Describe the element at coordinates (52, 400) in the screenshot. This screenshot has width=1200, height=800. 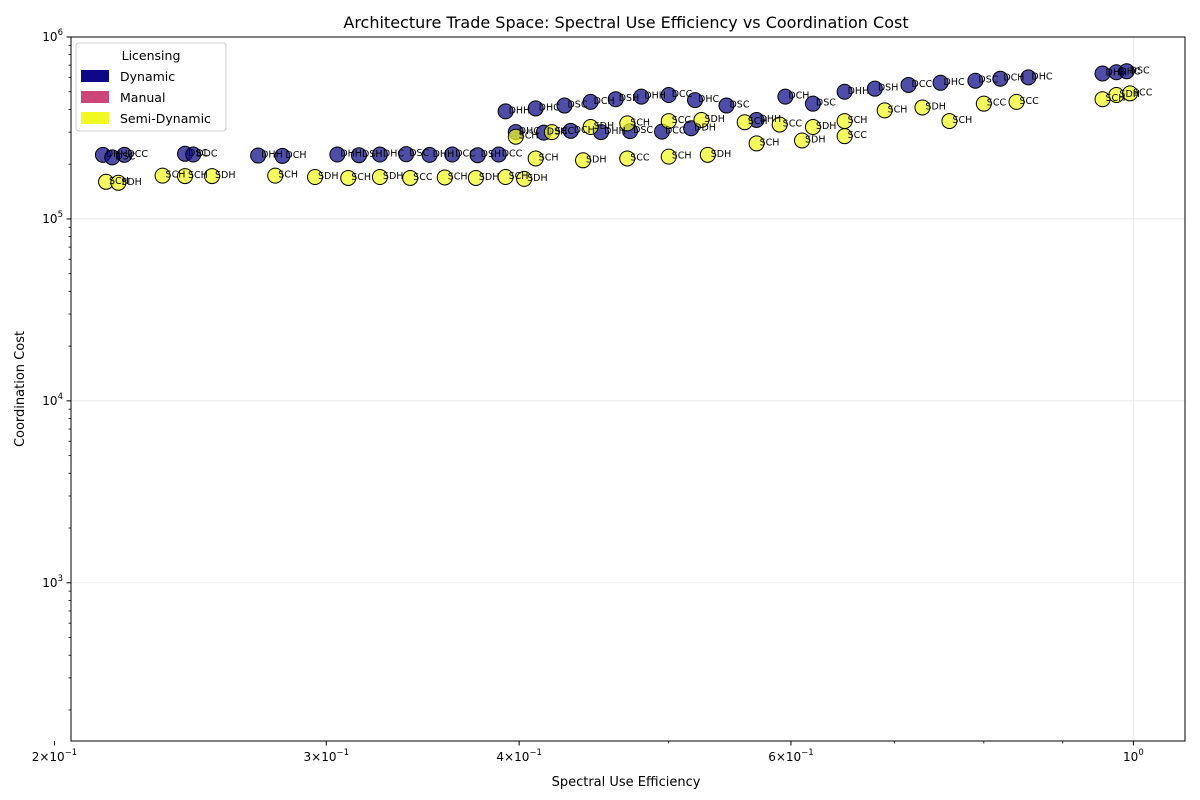
I see `y-tick-label: 10⁴` at that location.